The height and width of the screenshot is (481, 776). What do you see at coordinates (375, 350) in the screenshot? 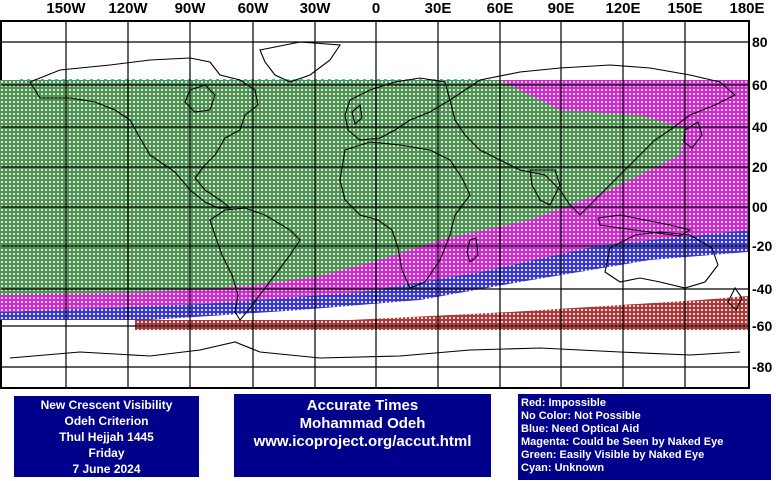
I see `antarctica-coast` at bounding box center [375, 350].